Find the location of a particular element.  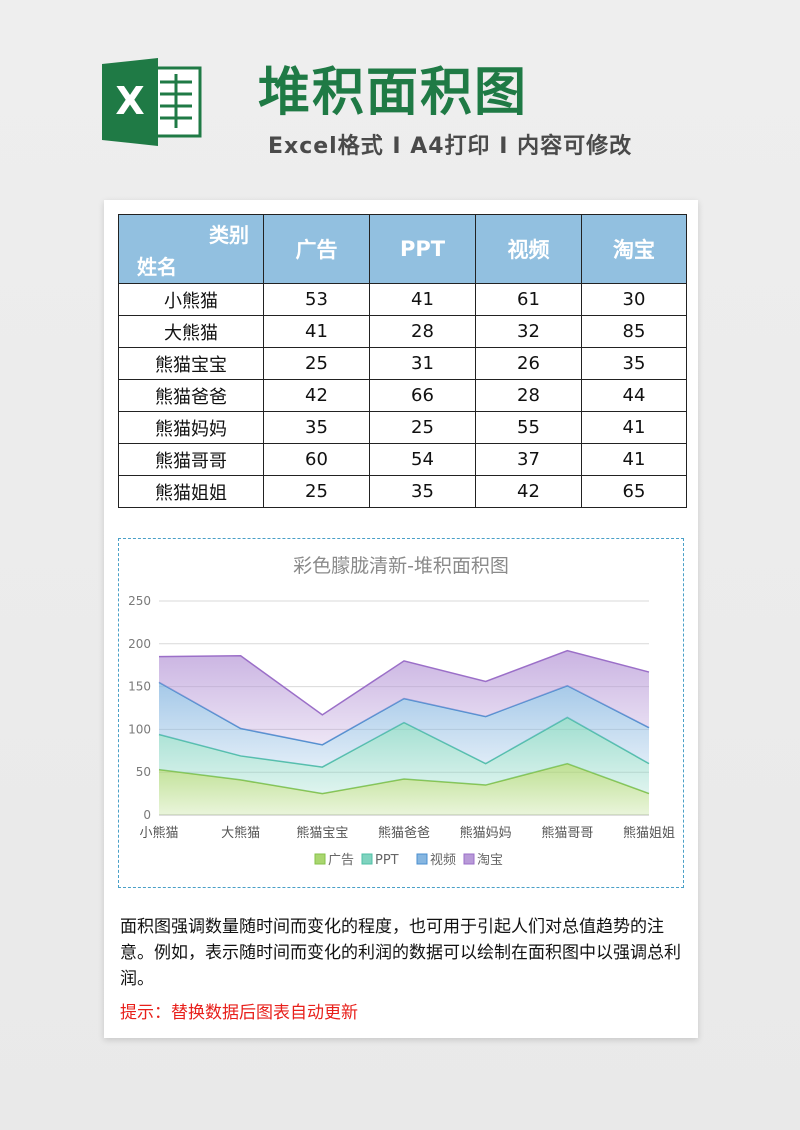

area-series-淘宝 is located at coordinates (404, 697).